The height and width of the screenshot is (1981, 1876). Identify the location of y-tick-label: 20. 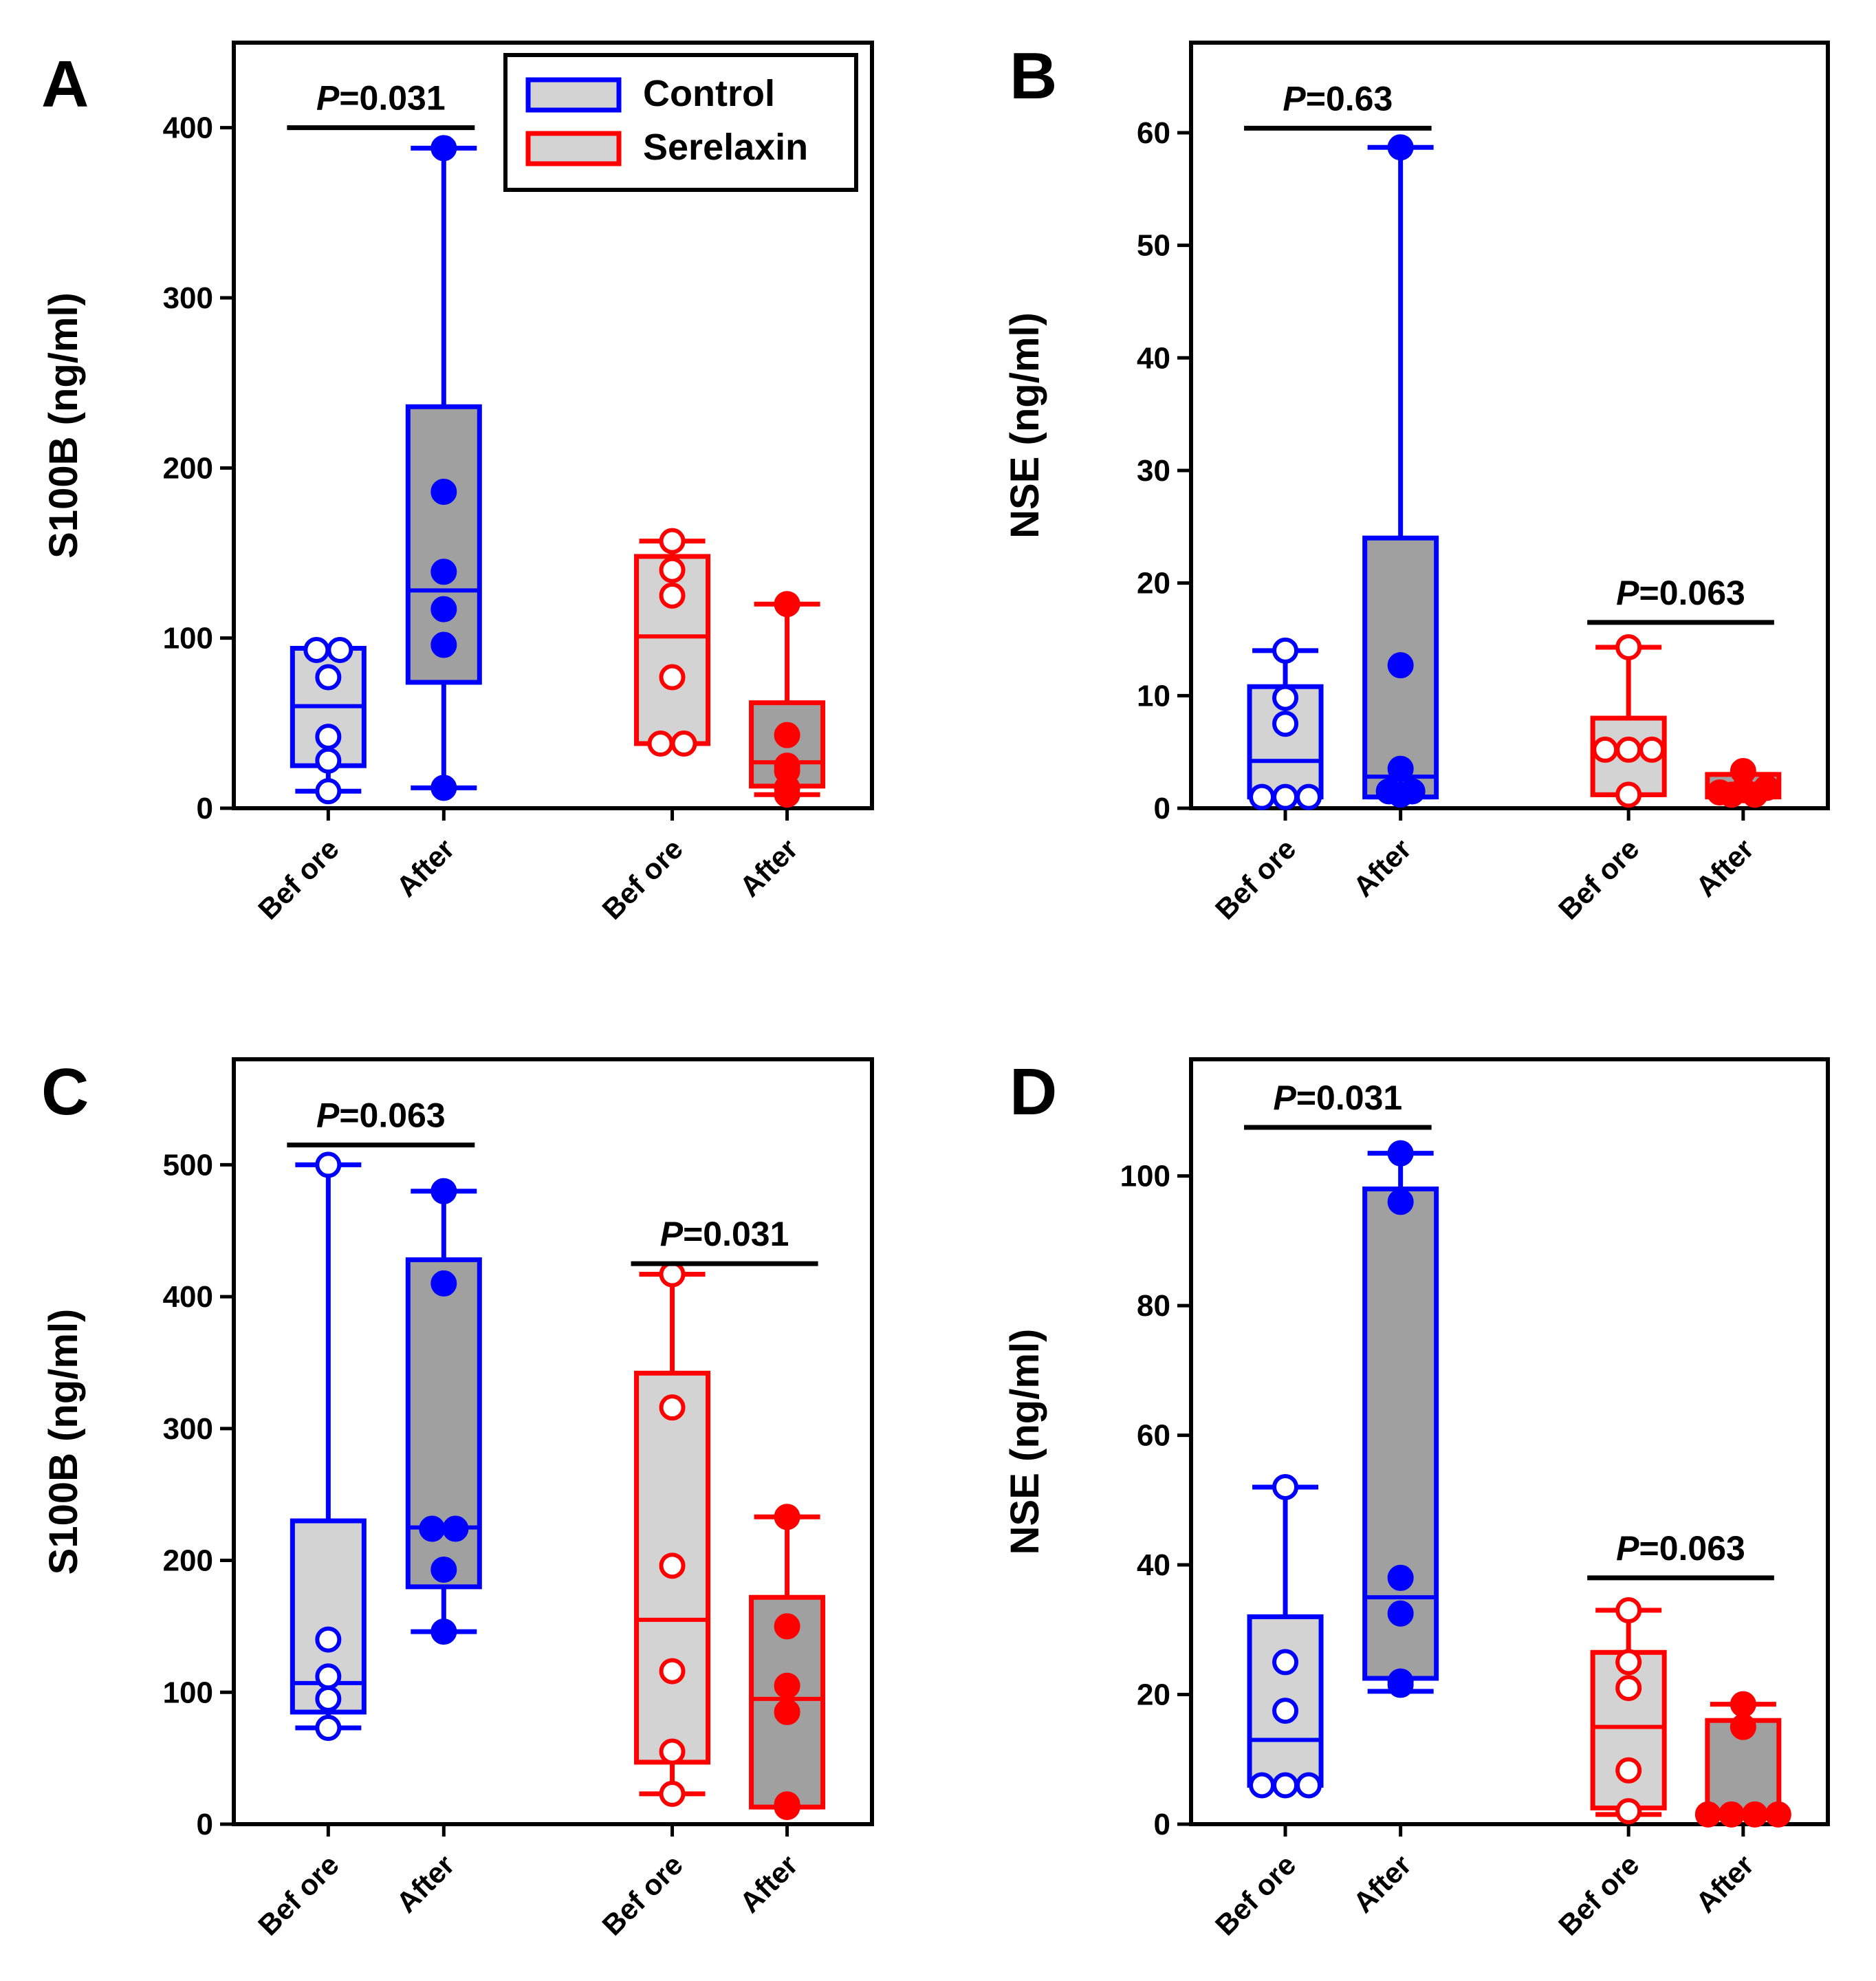
(1154, 583).